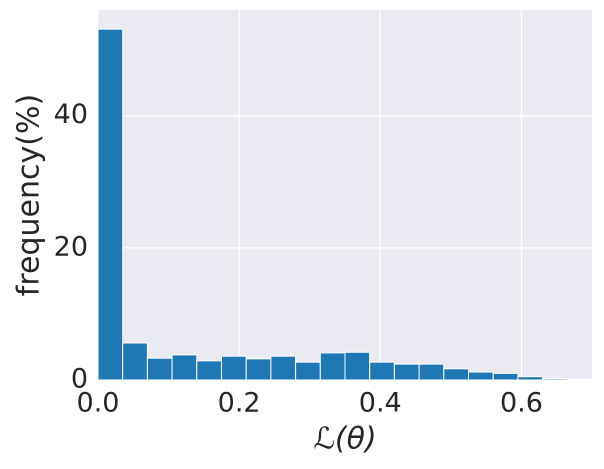 The image size is (604, 469). I want to click on y-axis-label: frequency(%), so click(29, 195).